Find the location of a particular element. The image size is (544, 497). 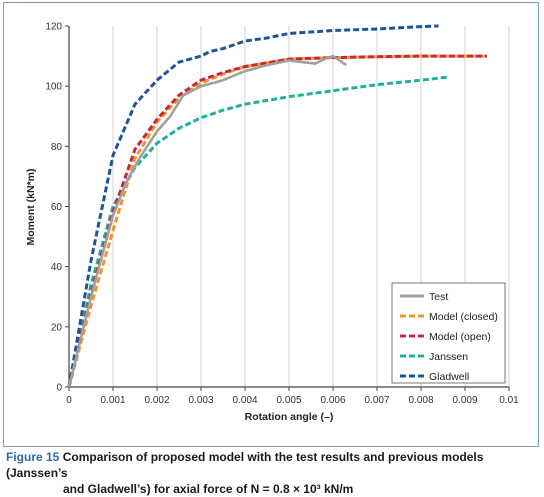

legend-box is located at coordinates (448, 333).